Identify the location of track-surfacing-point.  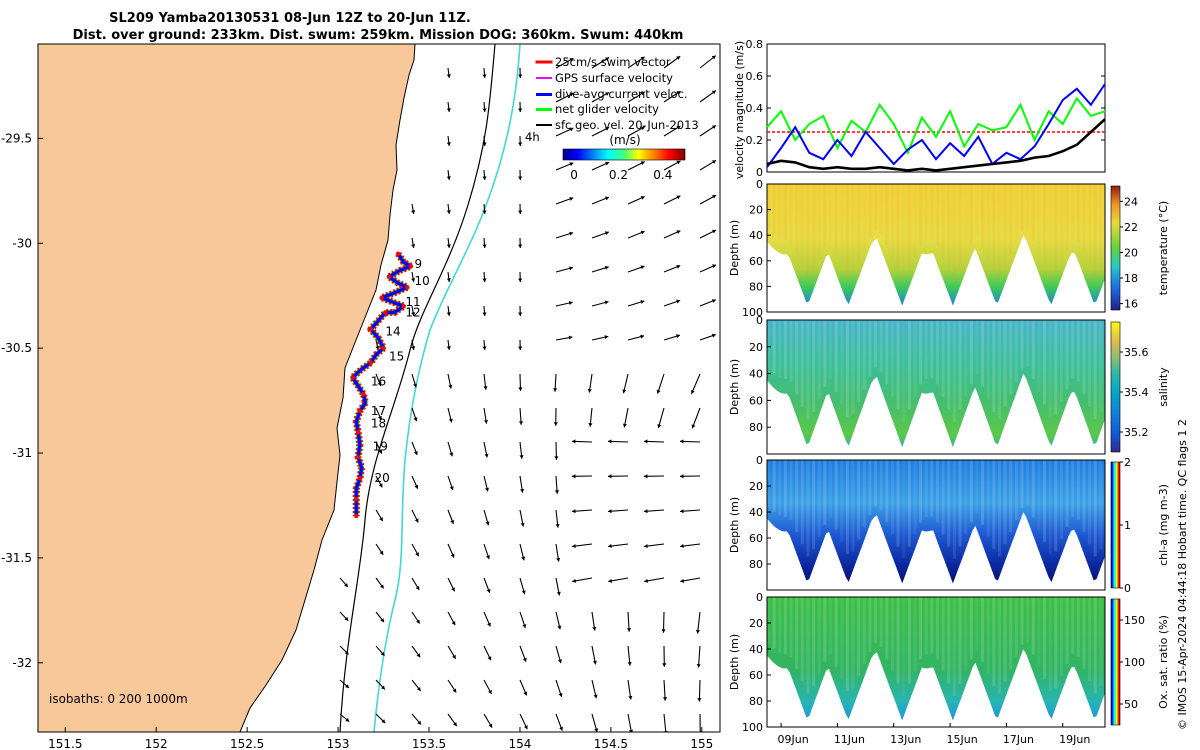
(358, 432).